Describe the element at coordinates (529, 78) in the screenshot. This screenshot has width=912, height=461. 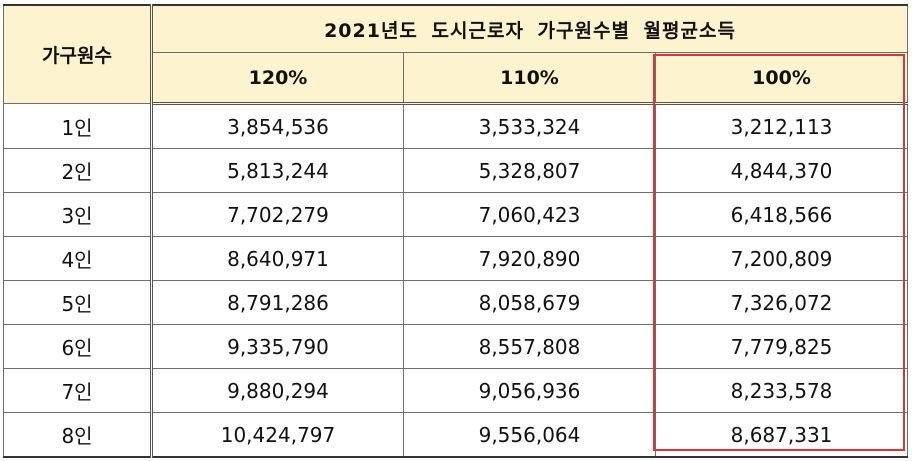
I see `column-header-110: 110%` at that location.